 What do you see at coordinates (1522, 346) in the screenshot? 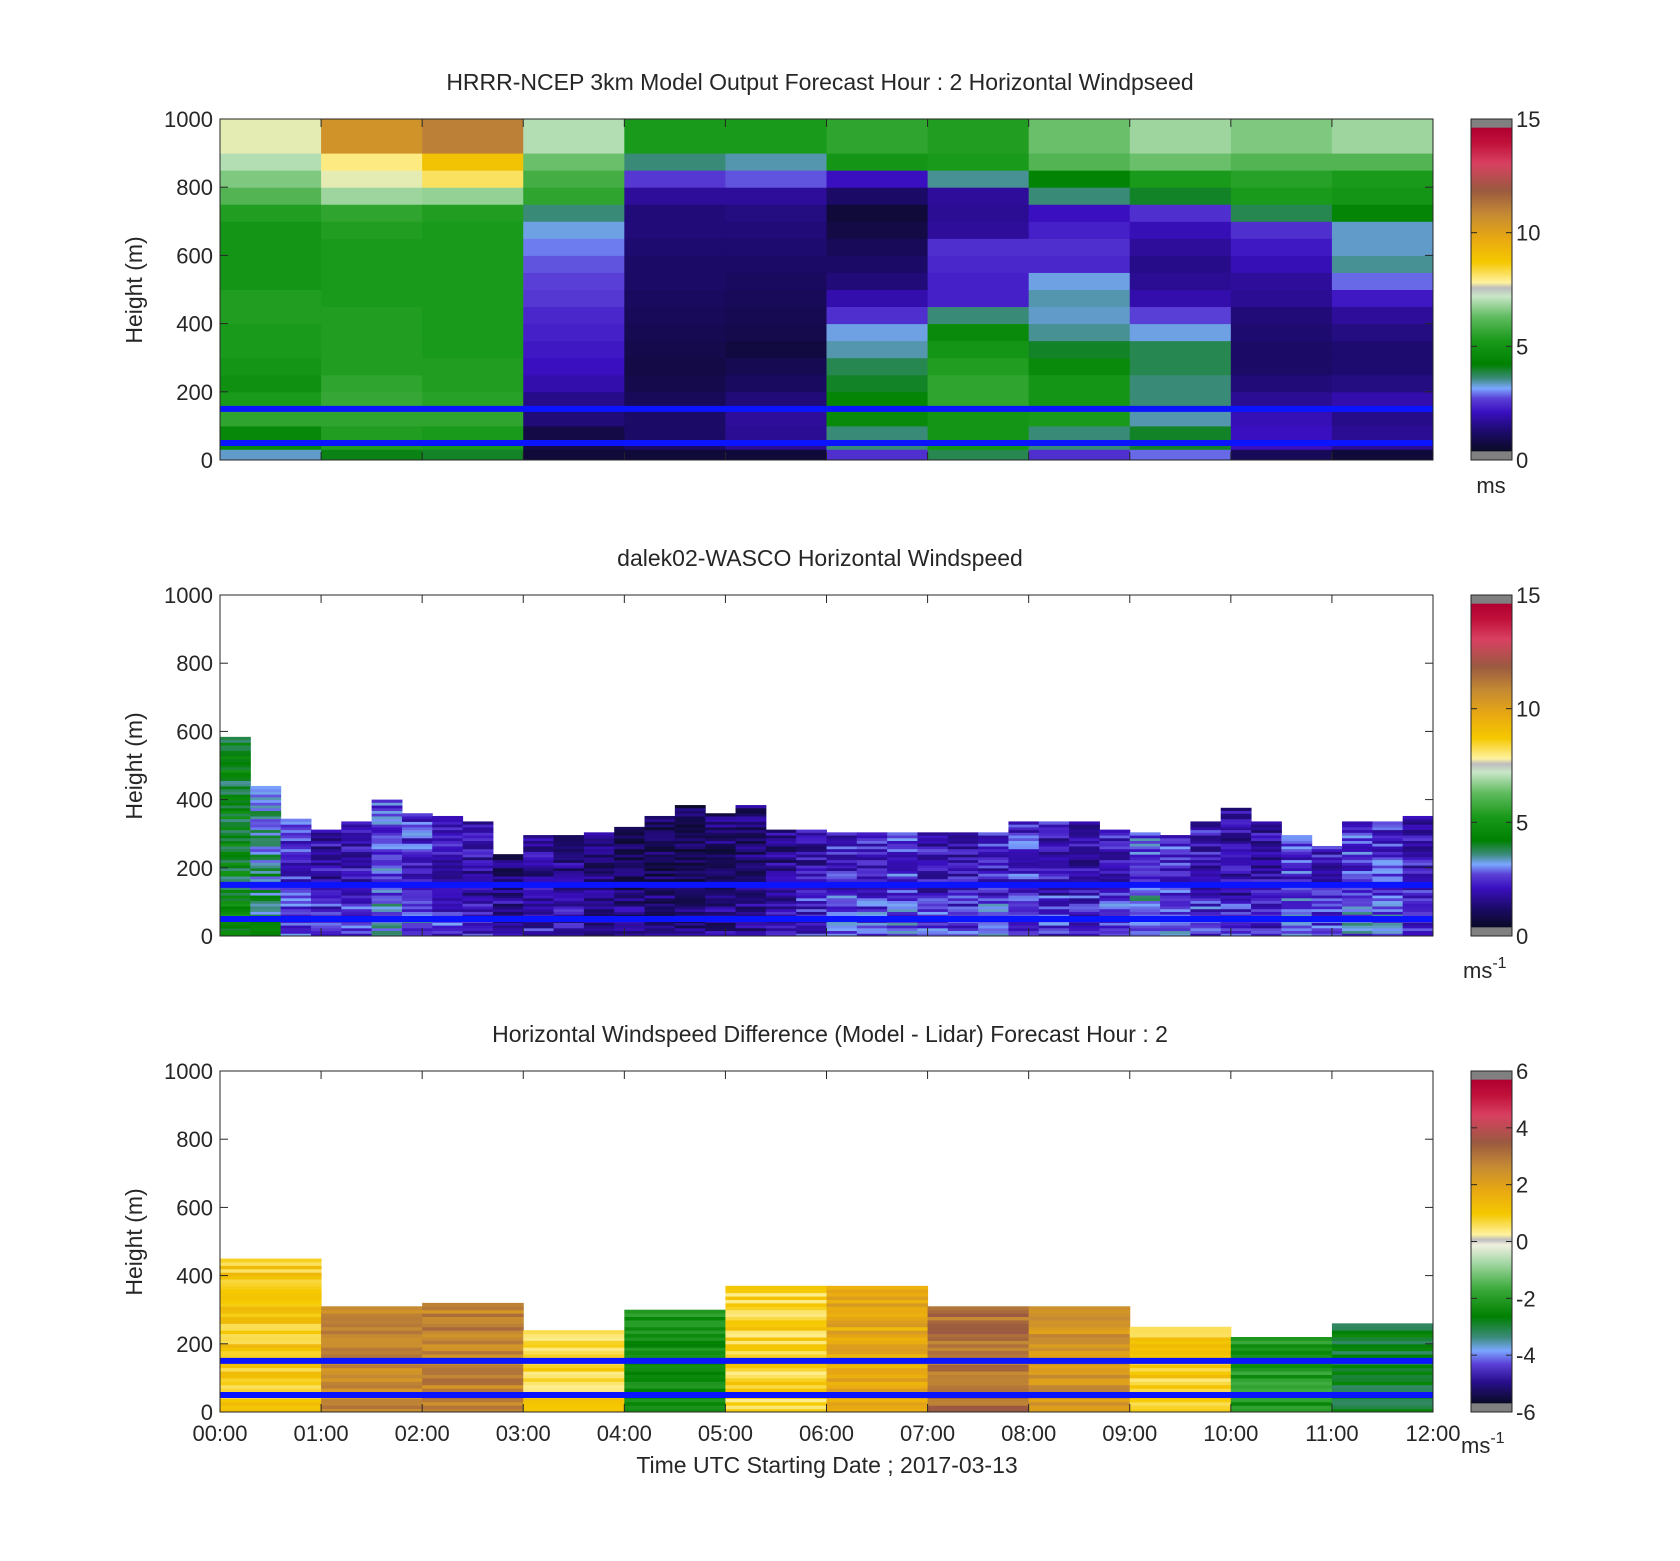
I see `colorbar-tick-label: 5` at bounding box center [1522, 346].